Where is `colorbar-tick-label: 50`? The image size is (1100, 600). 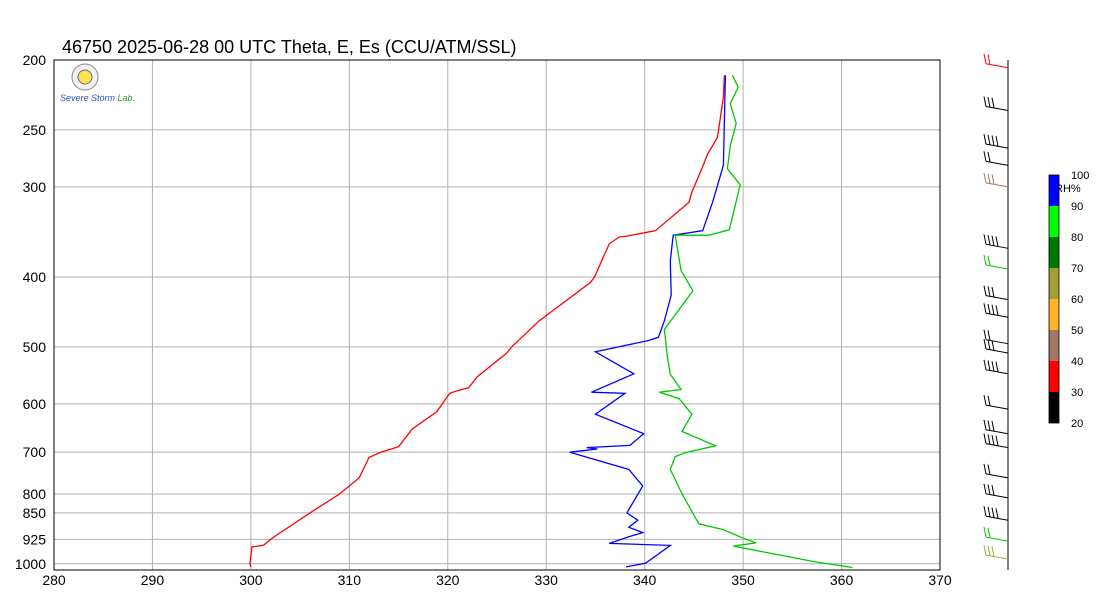
colorbar-tick-label: 50 is located at coordinates (1077, 331).